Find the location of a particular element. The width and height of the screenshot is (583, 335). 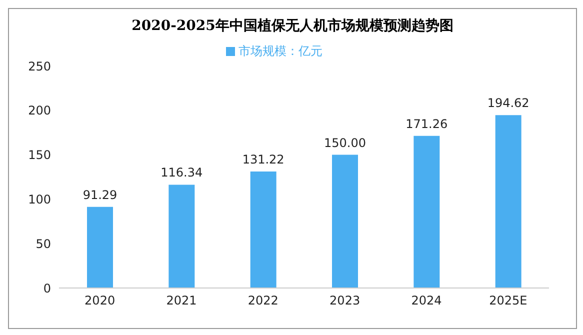

chart-title: 2020-2025年中国植保无人机市场规模预测趋势图 is located at coordinates (292, 26).